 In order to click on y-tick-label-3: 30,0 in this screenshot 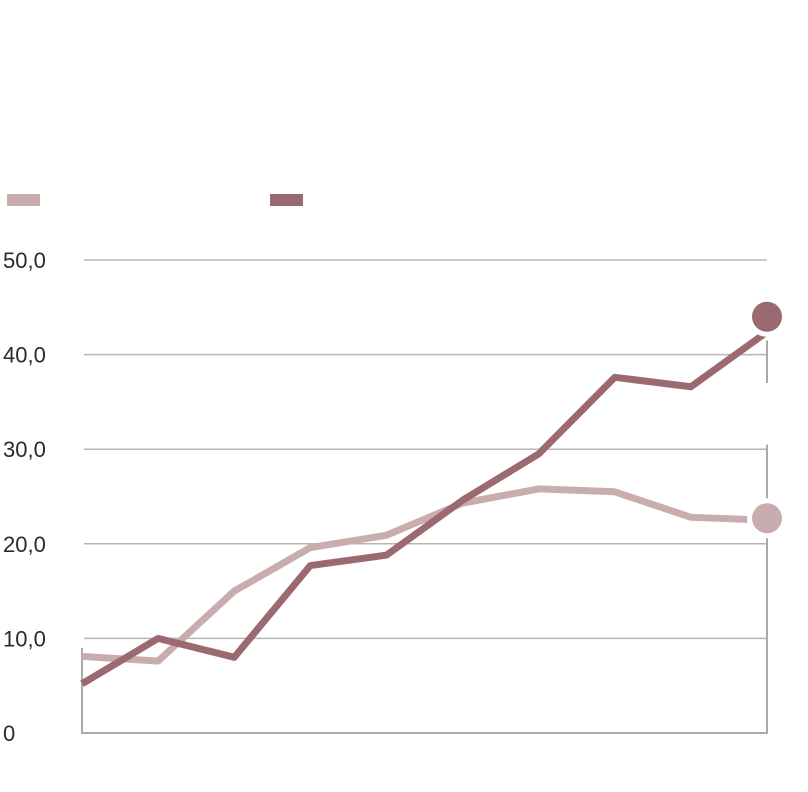, I will do `click(24, 449)`.